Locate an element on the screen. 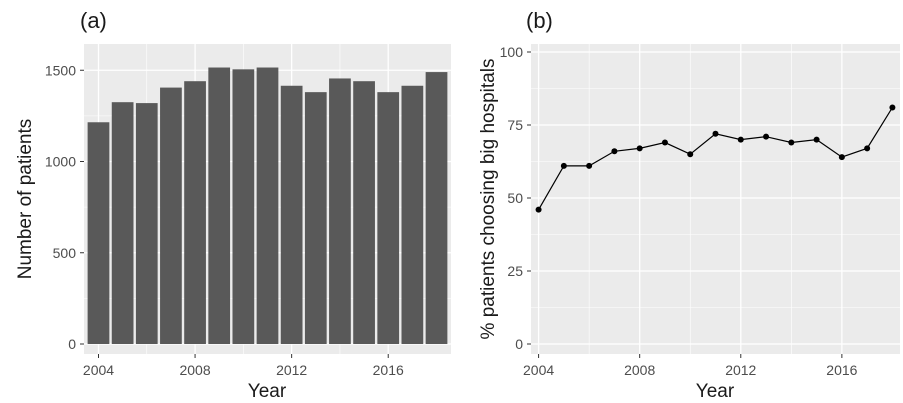 The image size is (903, 403). chart-b-ytick-label: 75 is located at coordinates (515, 125).